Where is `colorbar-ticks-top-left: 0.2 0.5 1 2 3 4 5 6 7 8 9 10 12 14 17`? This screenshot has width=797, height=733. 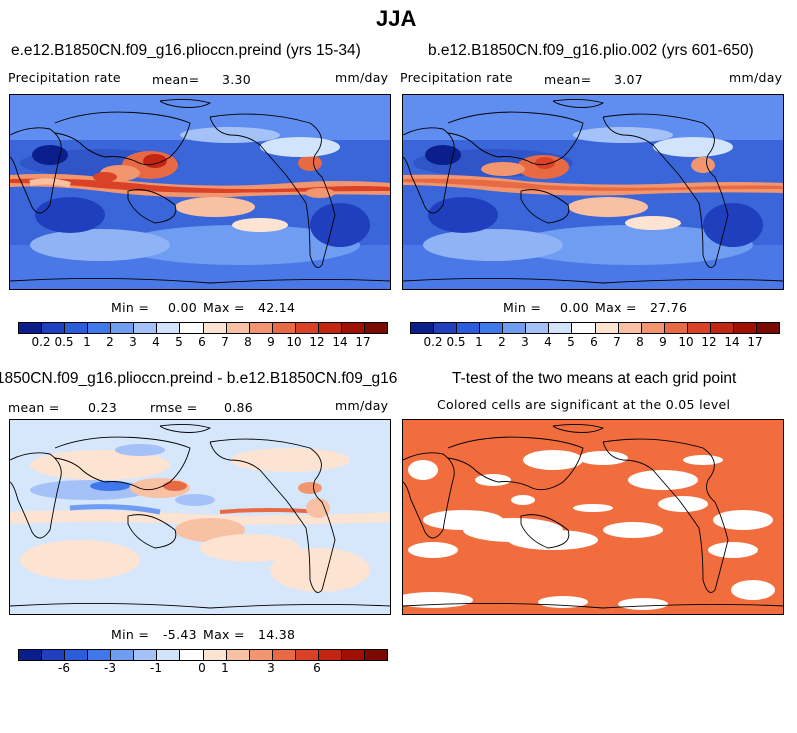
colorbar-ticks-top-left: 0.2 0.5 1 2 3 4 5 6 7 8 9 10 12 14 17 is located at coordinates (203, 343).